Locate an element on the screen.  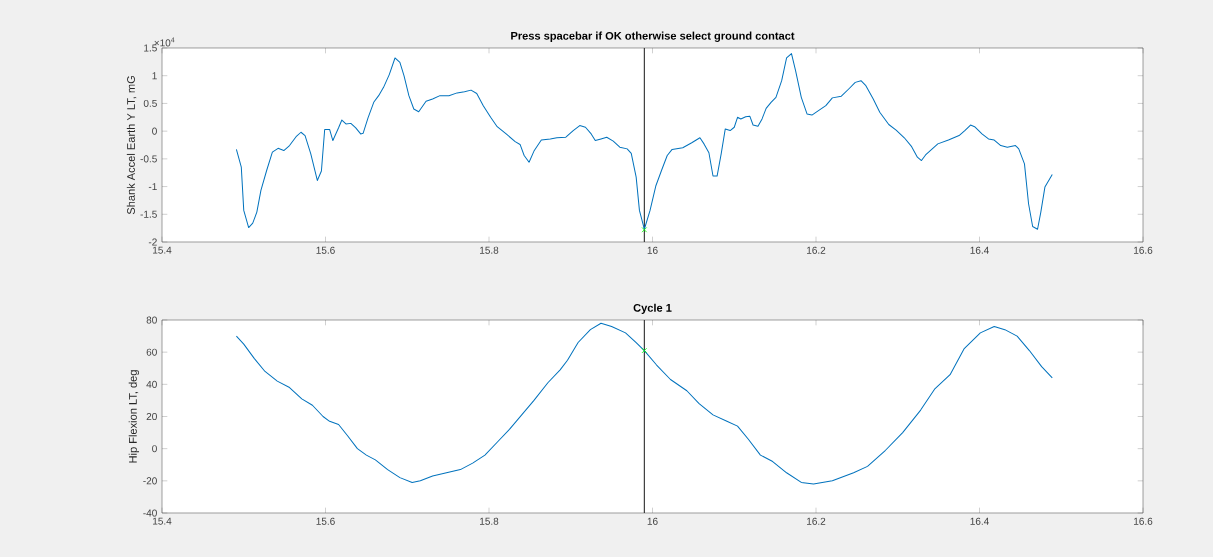
y-tick-label: -40 is located at coordinates (150, 513).